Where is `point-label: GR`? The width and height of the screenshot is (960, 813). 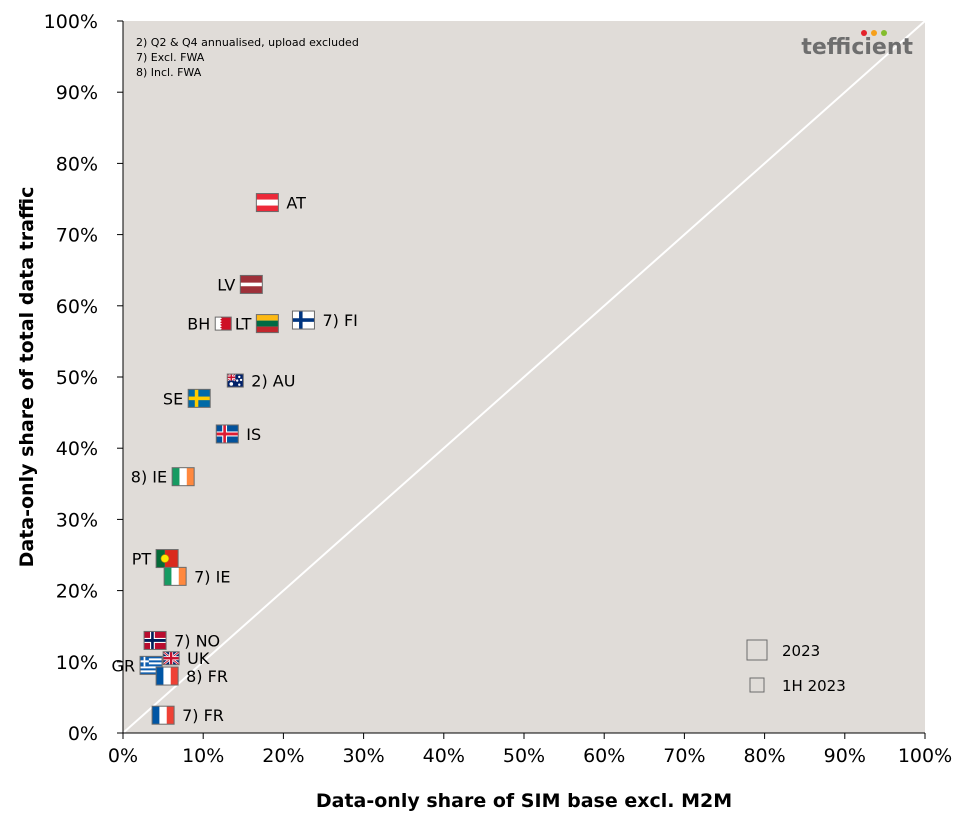
point-label: GR is located at coordinates (124, 665).